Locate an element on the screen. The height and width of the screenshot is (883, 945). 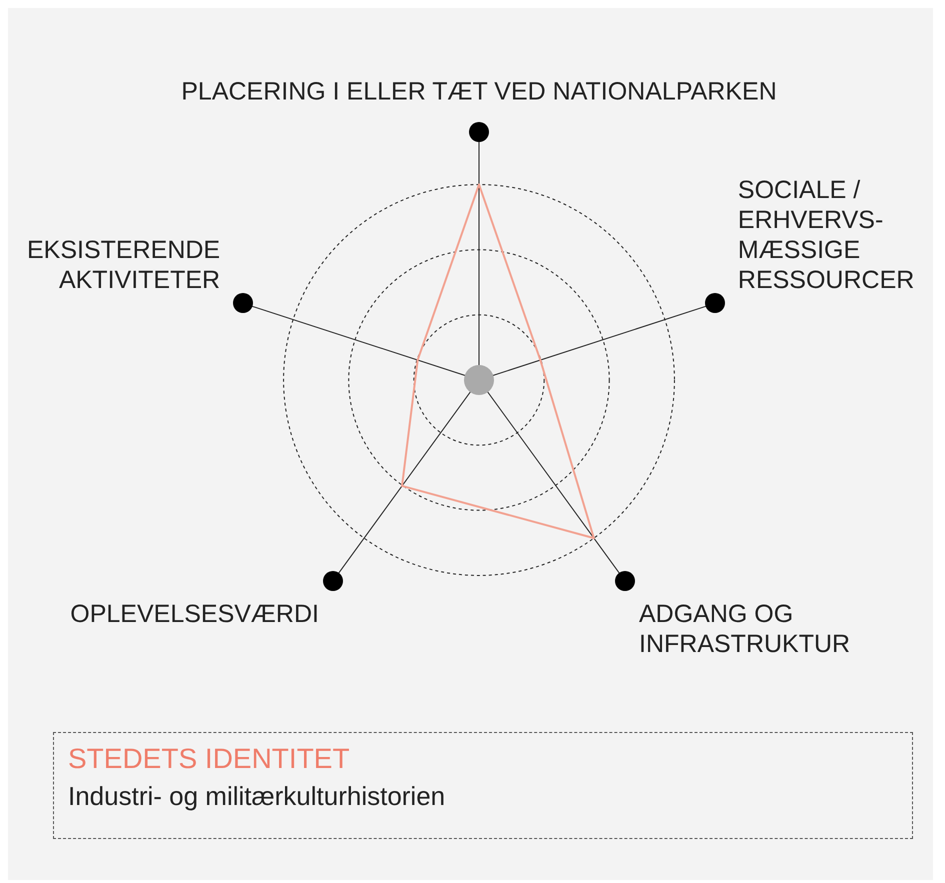
spoke-label: PLACERING I ELLER TÆT VED NATIONALPARKEN is located at coordinates (479, 92).